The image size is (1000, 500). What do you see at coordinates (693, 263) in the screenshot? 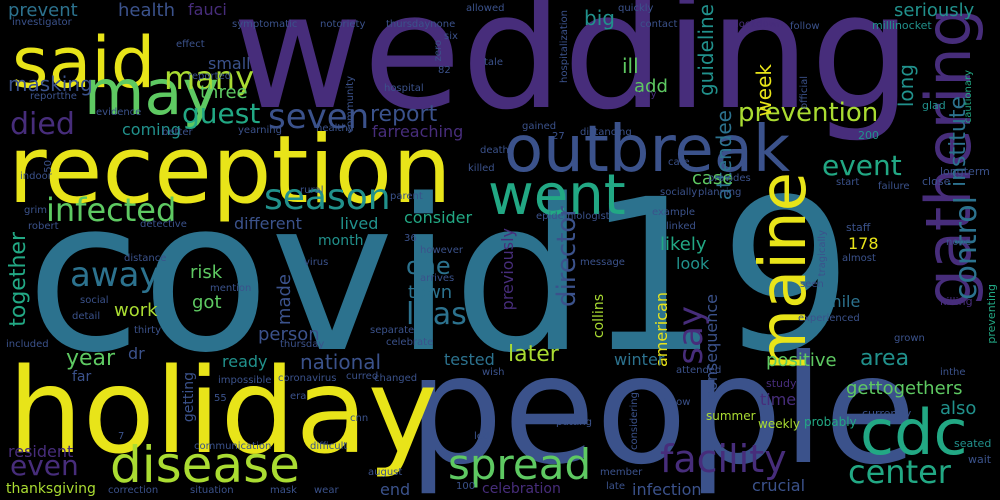
I see `word-look: look` at bounding box center [693, 263].